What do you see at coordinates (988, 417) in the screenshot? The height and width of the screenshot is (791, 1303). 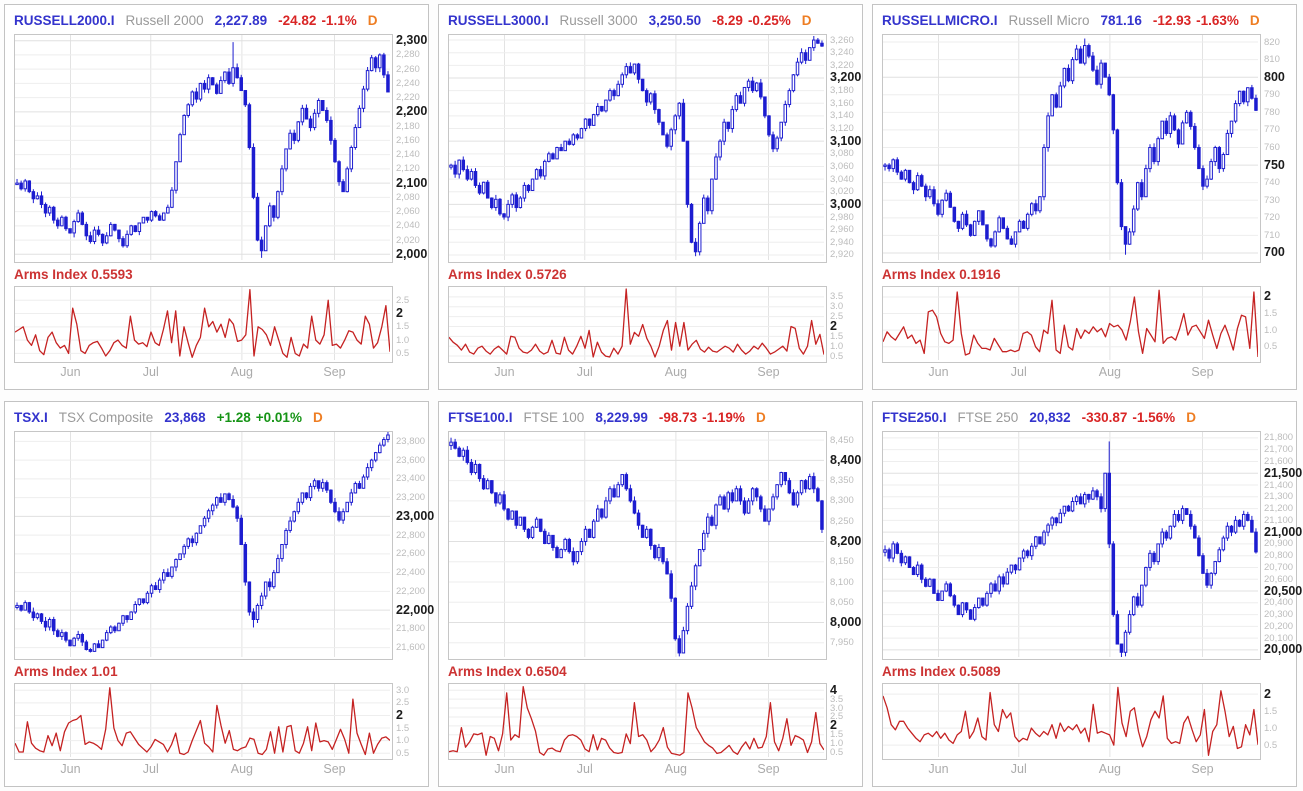 I see `instrument-name: FTSE 250` at bounding box center [988, 417].